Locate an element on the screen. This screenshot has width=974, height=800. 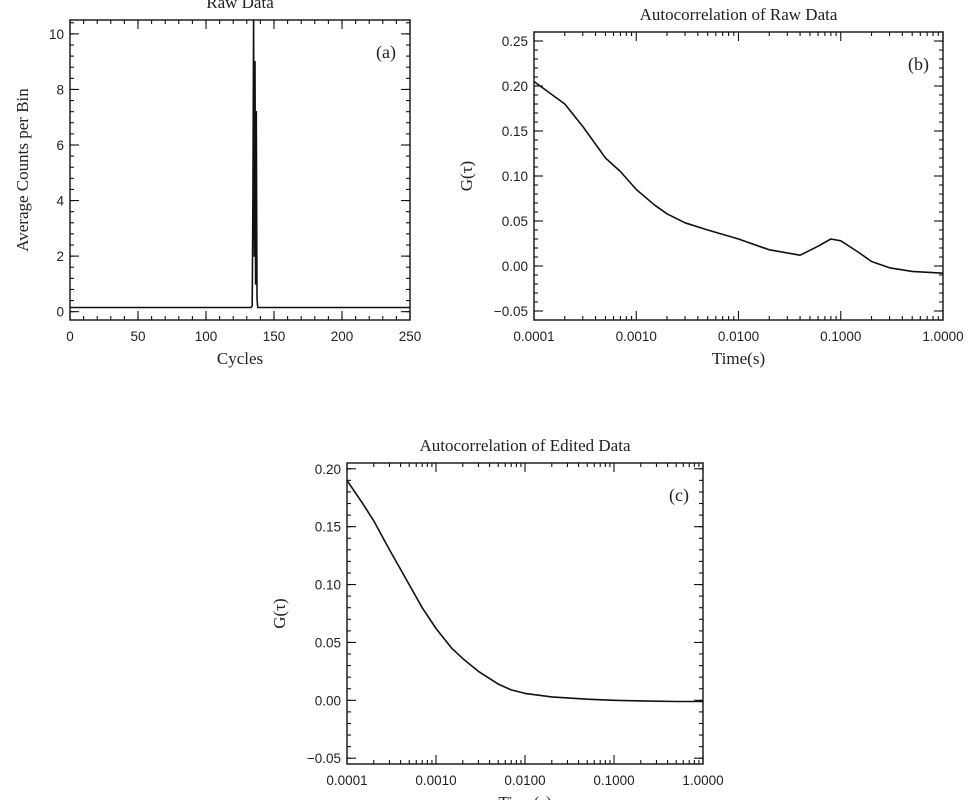
x-tick-label: 100 is located at coordinates (206, 336).